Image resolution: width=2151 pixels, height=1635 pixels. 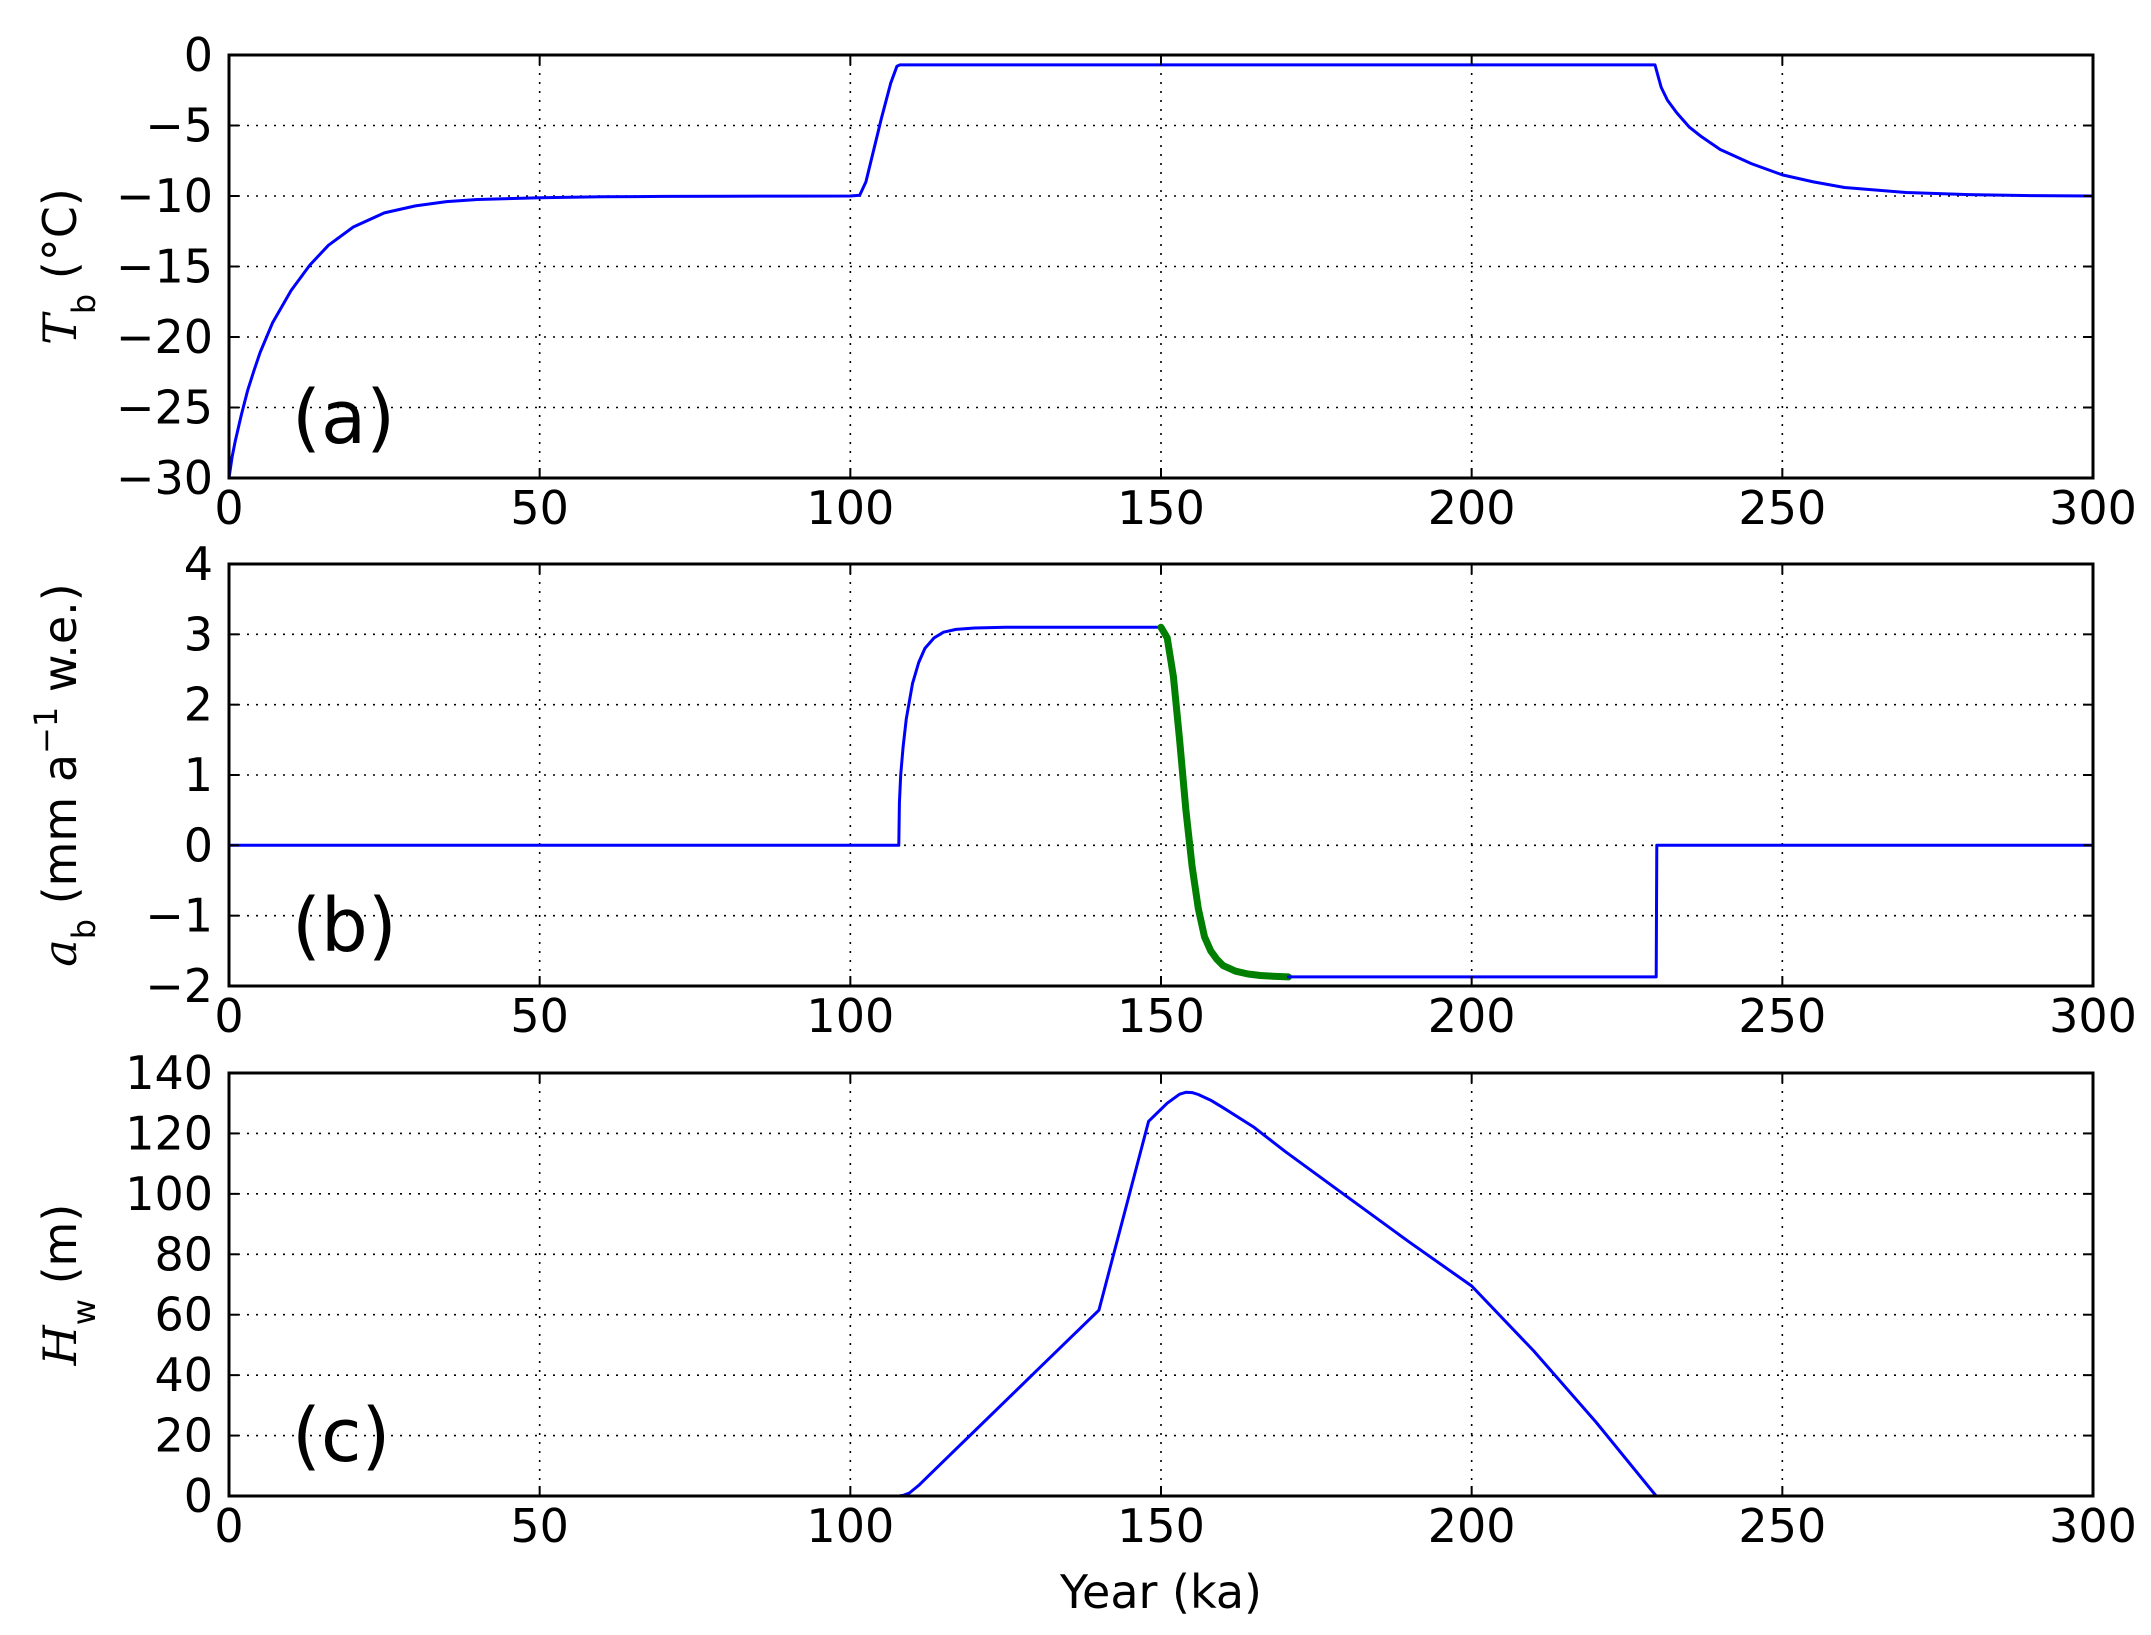 What do you see at coordinates (164, 337) in the screenshot?
I see `y-tick-label-a-4: −20` at bounding box center [164, 337].